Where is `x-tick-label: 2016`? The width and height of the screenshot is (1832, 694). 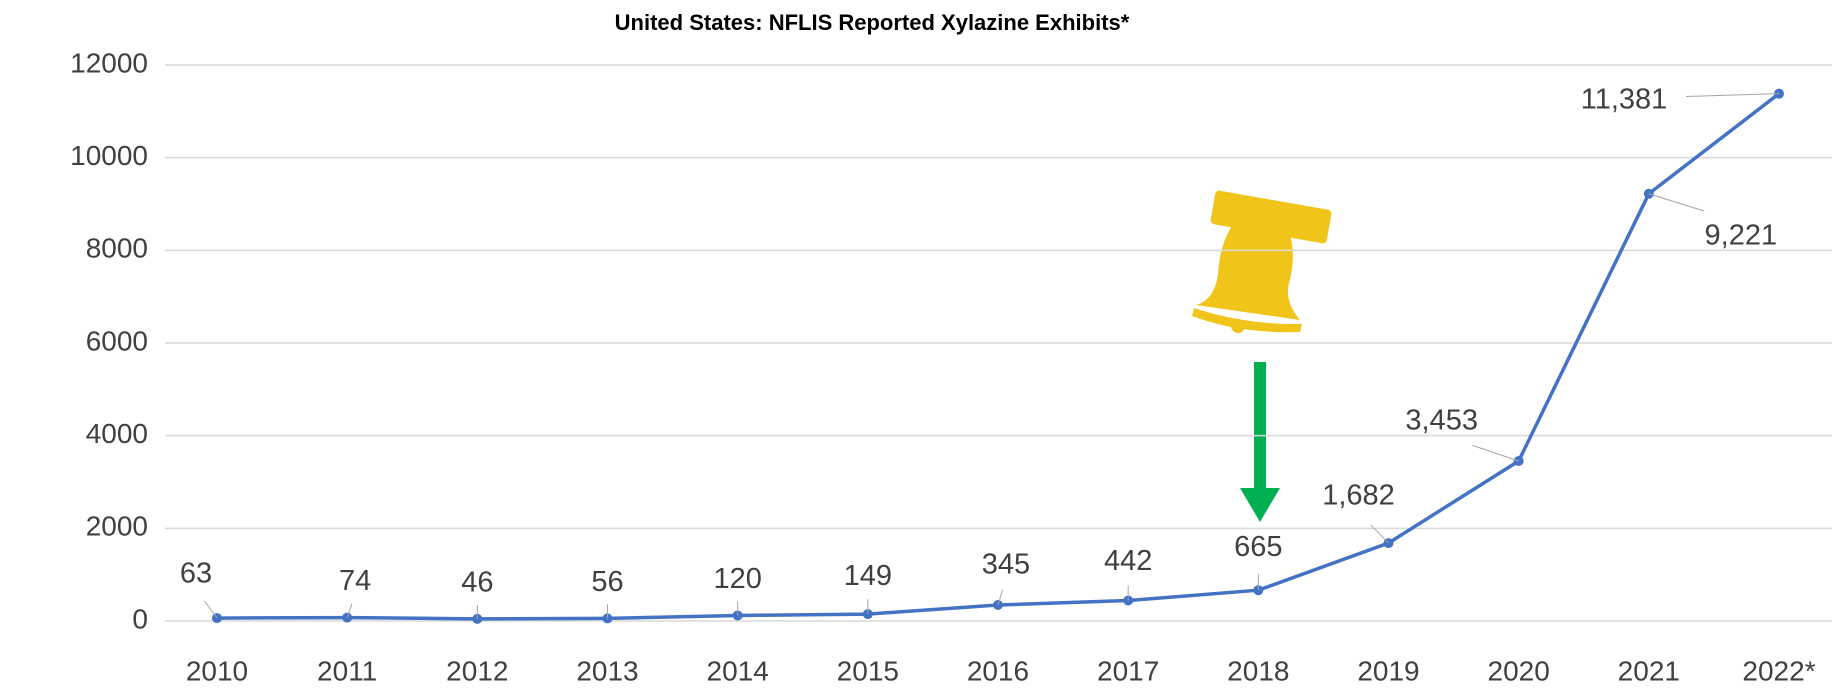 x-tick-label: 2016 is located at coordinates (998, 670).